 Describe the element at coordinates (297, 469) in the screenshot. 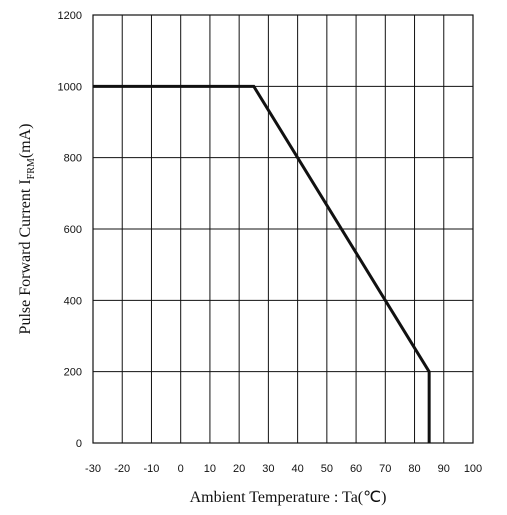

I see `x-tick-label: 40` at that location.